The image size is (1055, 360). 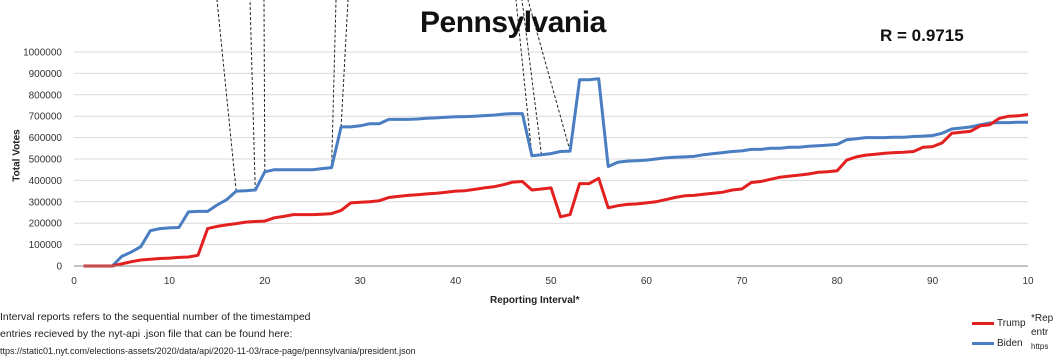 What do you see at coordinates (46, 202) in the screenshot?
I see `y-tick-label: 300000` at bounding box center [46, 202].